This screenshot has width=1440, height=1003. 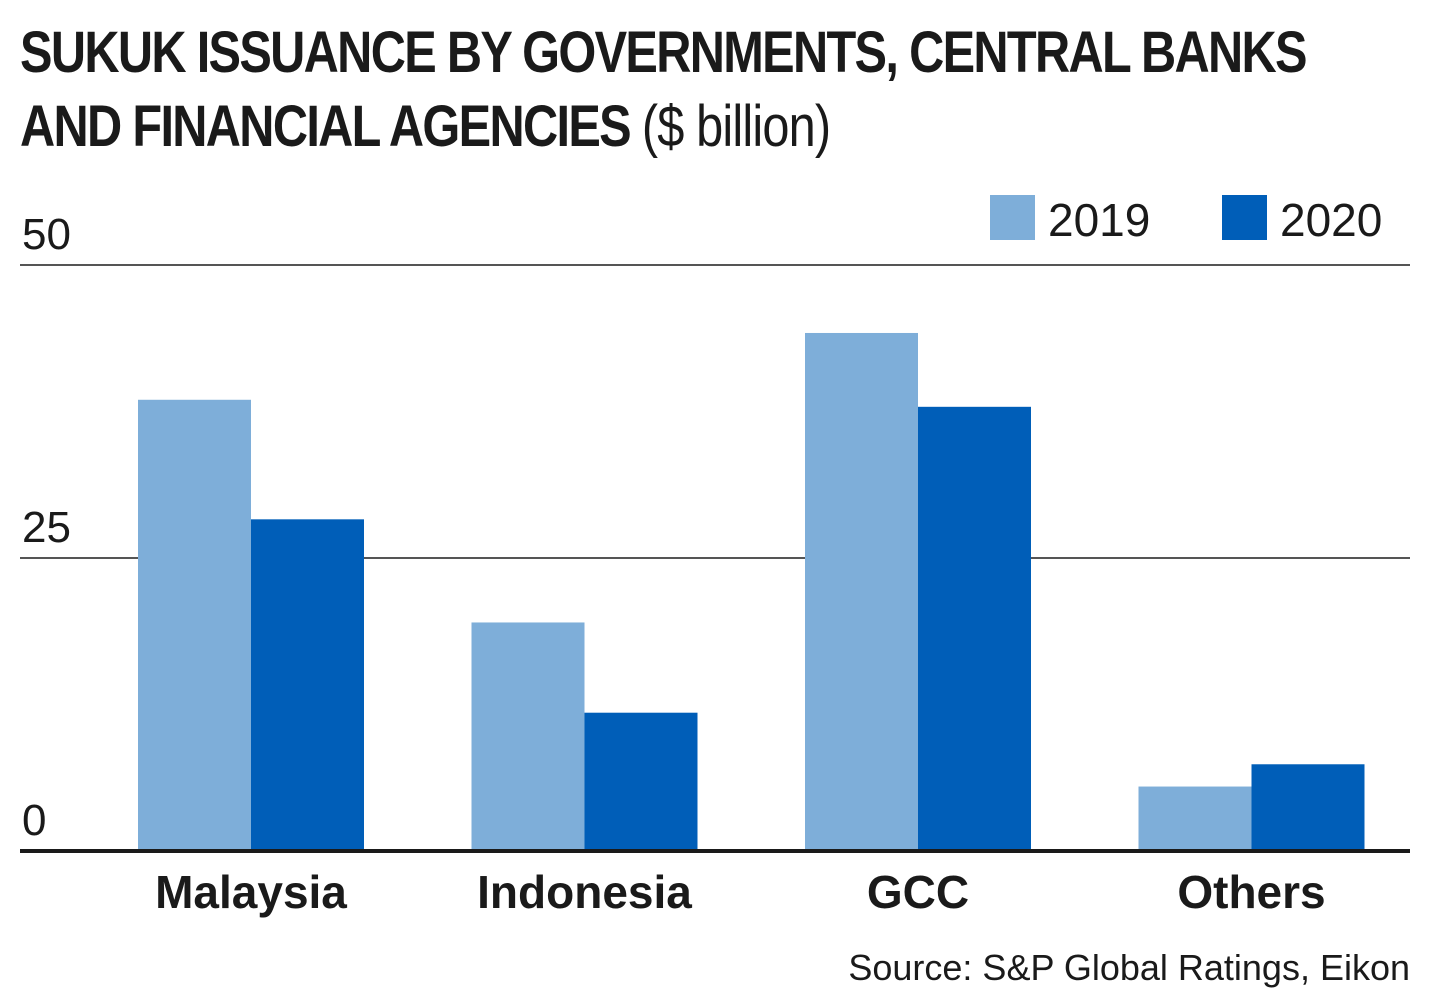 What do you see at coordinates (861, 591) in the screenshot?
I see `bar-2019-gcc` at bounding box center [861, 591].